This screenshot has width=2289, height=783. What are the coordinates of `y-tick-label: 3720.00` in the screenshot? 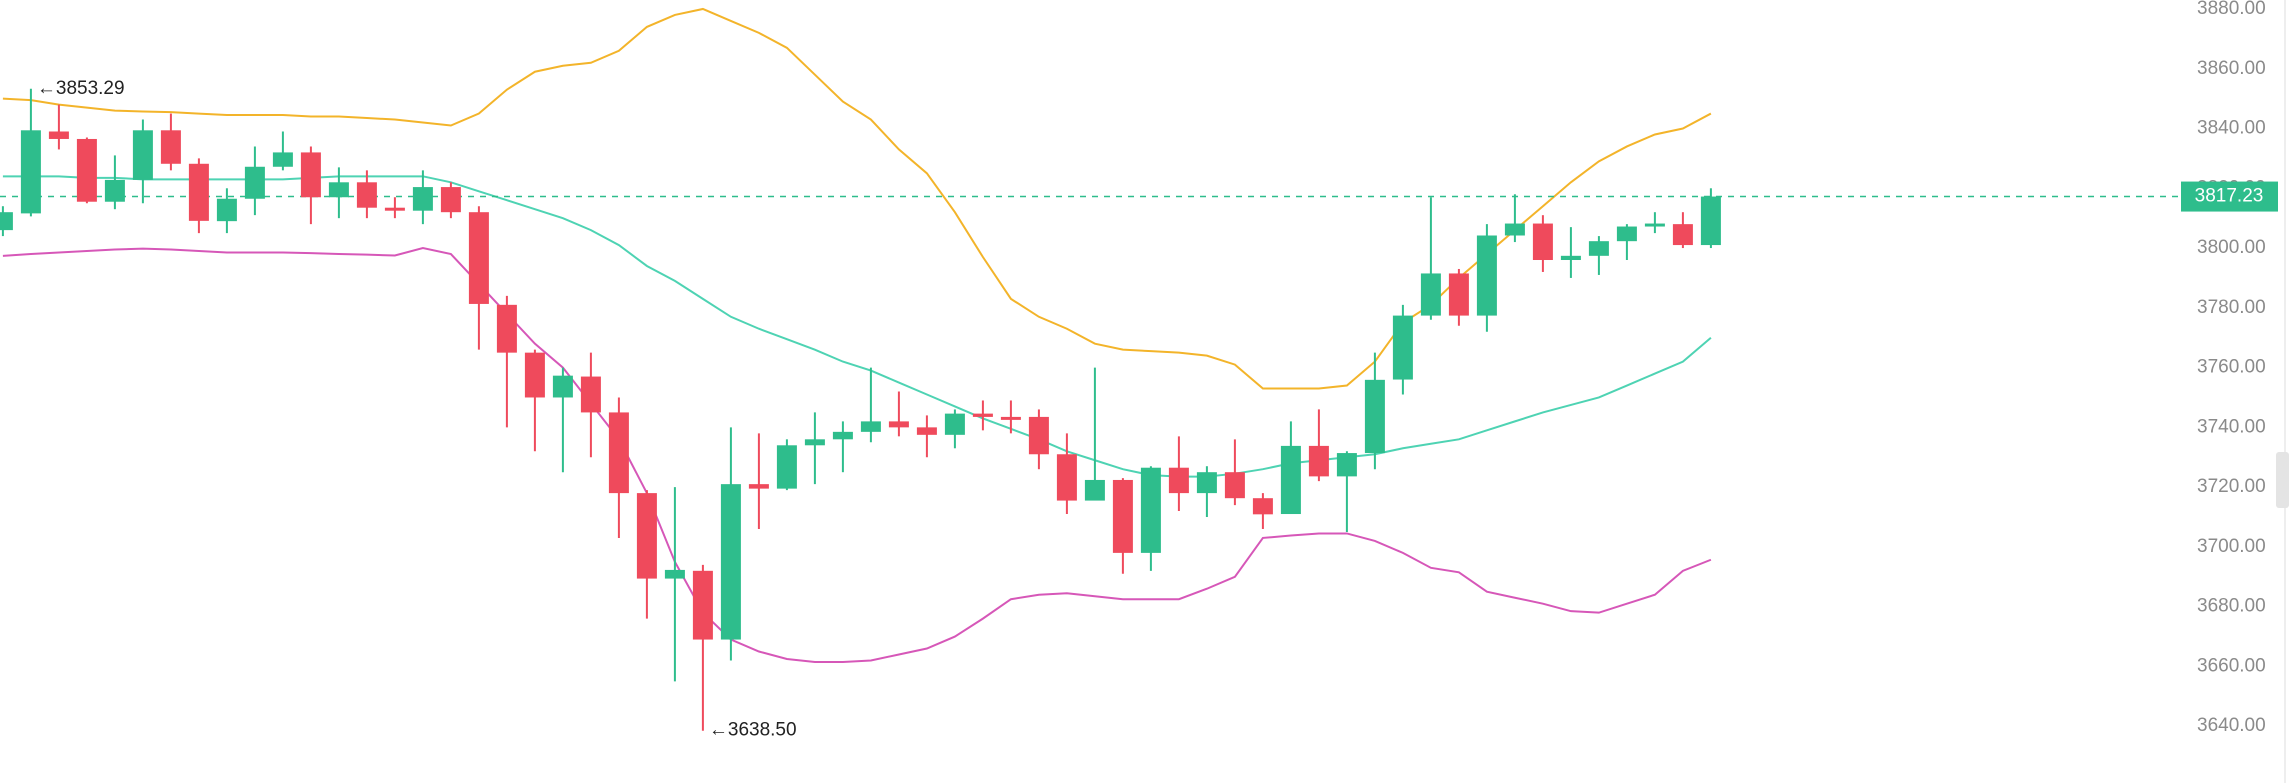 It's located at (2231, 486).